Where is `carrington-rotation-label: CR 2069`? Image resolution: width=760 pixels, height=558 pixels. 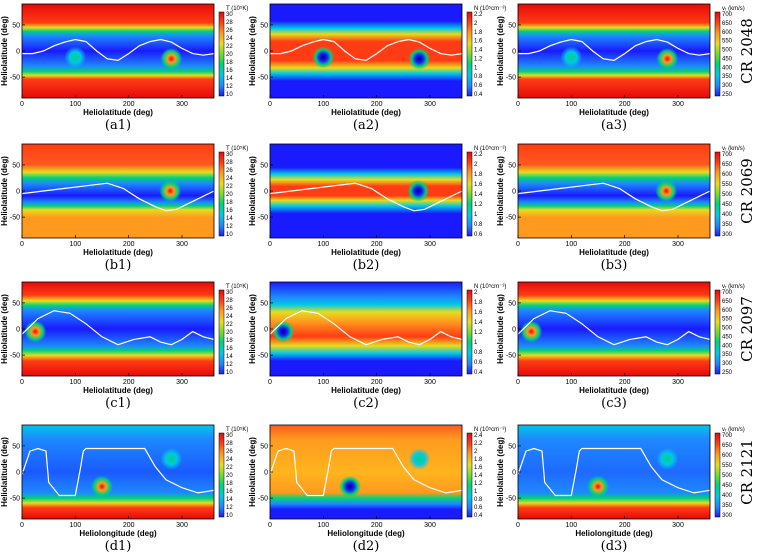 carrington-rotation-label: CR 2069 is located at coordinates (747, 191).